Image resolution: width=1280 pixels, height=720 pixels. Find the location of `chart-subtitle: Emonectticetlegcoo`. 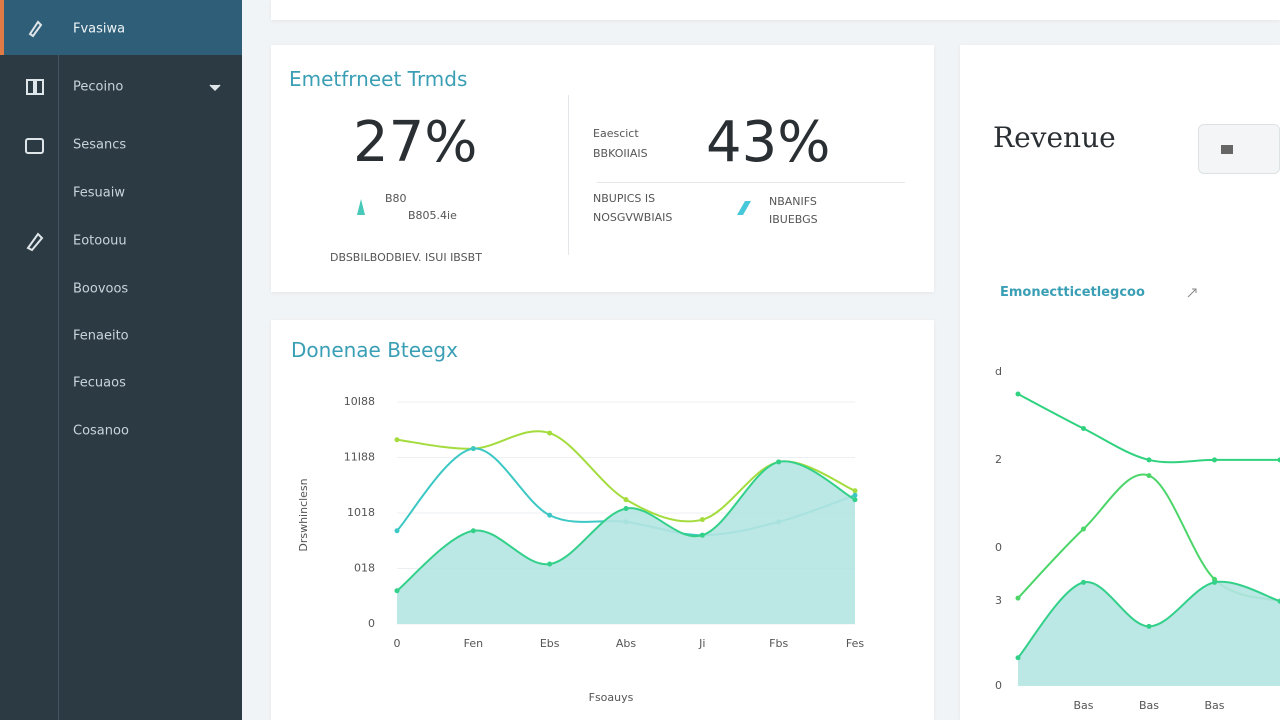

chart-subtitle: Emonectticetlegcoo is located at coordinates (1072, 292).